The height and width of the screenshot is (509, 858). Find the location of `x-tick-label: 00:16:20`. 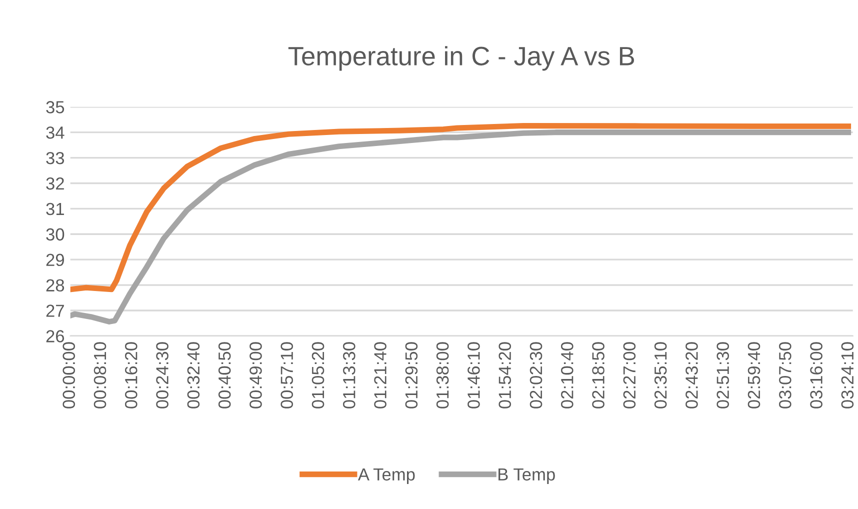

x-tick-label: 00:16:20 is located at coordinates (131, 375).